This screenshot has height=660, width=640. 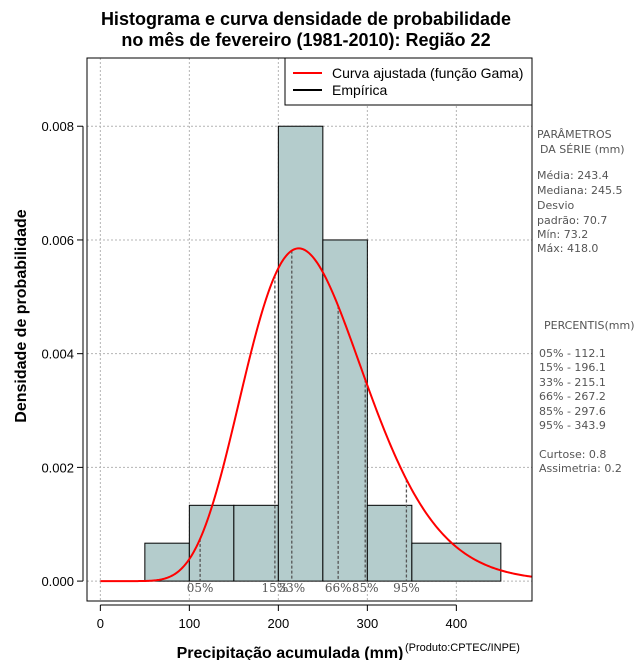 I want to click on y-axis: 0.000 0.002 0.004 0.006 0.008, so click(x=62, y=354).